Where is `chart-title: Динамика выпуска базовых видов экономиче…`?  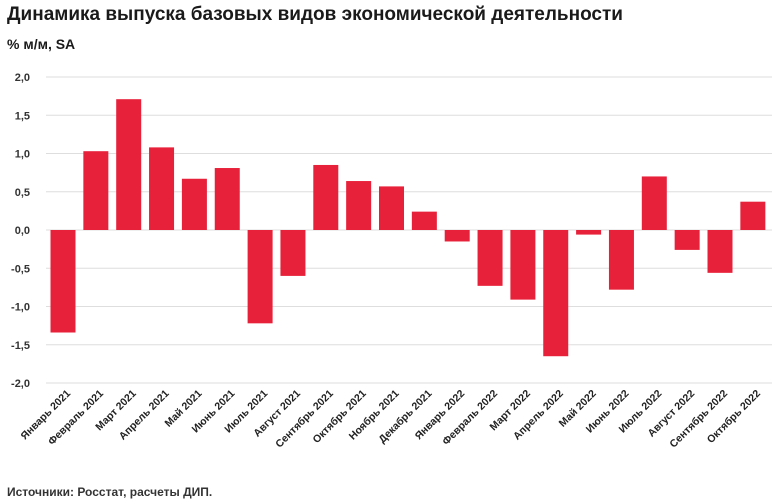 chart-title: Динамика выпуска базовых видов экономиче… is located at coordinates (315, 14).